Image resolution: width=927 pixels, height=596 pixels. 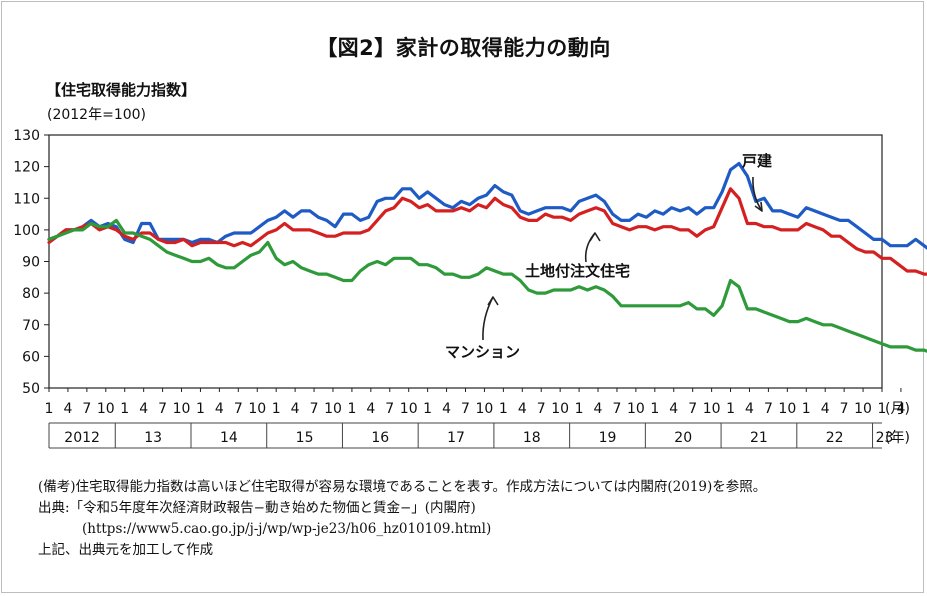 I want to click on source-text: 出典:「令和5年度年次経済財政報告−動き始めた物価と賃金−」(内閣府), so click(x=257, y=508).